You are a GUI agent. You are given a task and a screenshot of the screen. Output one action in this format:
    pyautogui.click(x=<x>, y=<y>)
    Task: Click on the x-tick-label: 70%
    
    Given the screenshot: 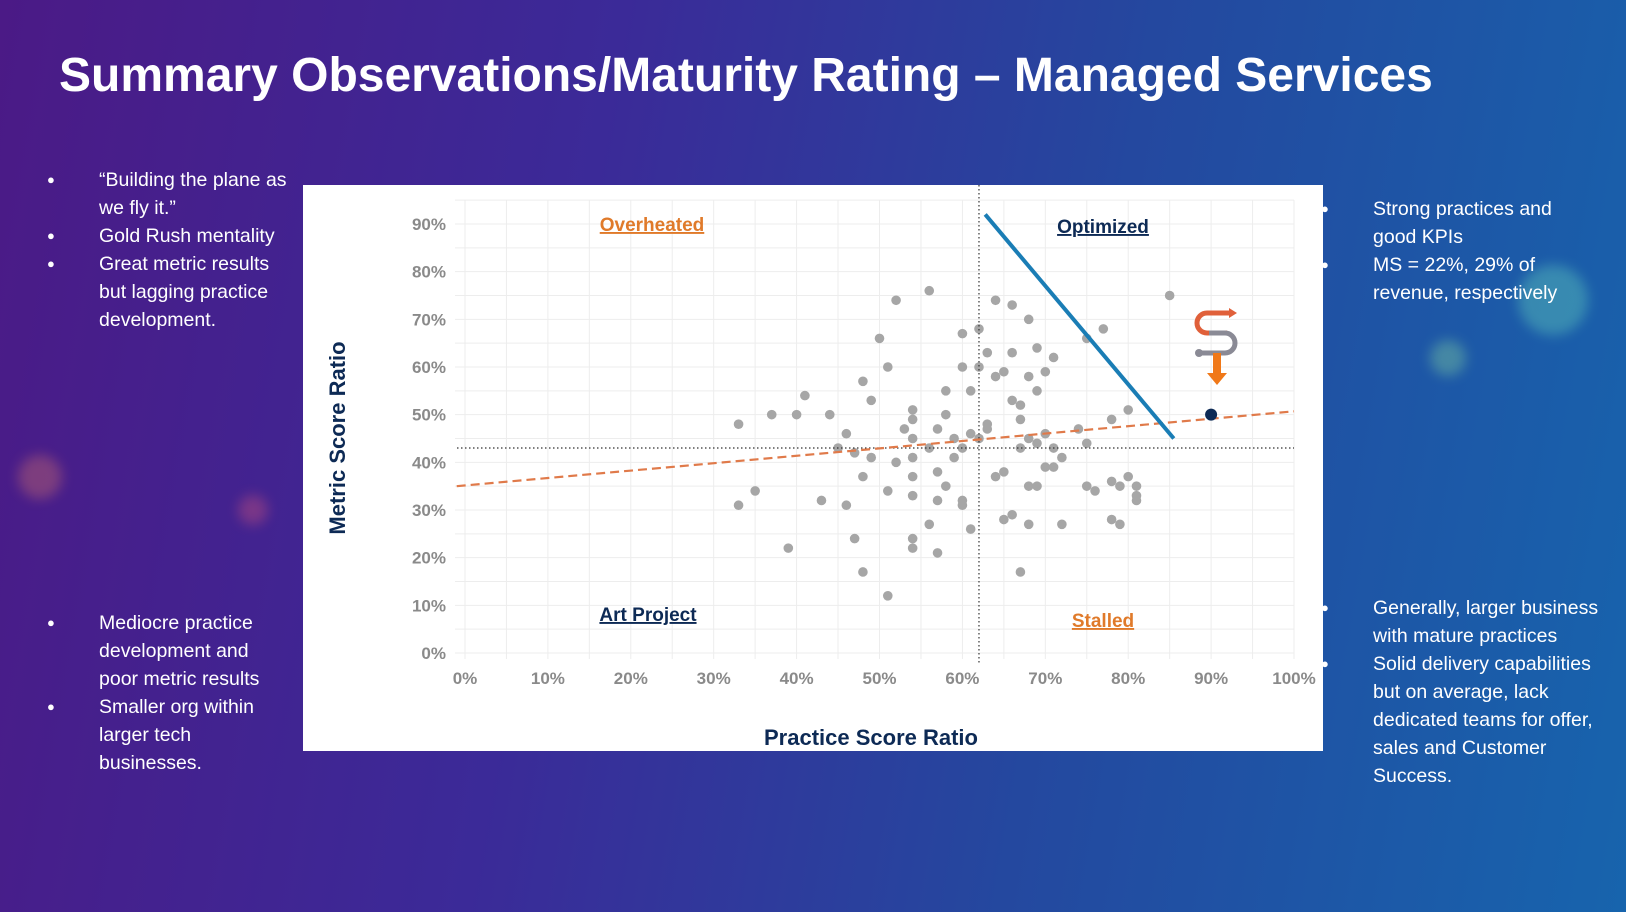 What is the action you would take?
    pyautogui.click(x=1045, y=678)
    